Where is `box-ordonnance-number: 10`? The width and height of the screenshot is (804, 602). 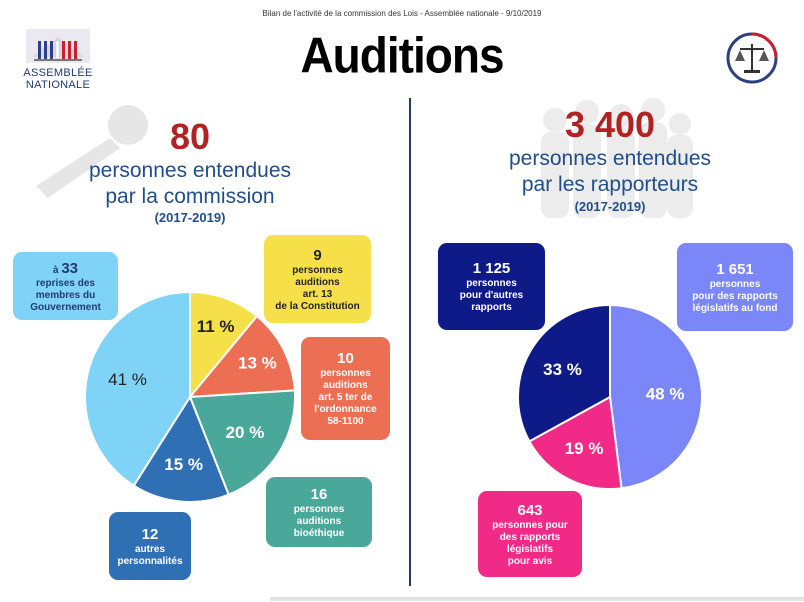
box-ordonnance-number: 10 is located at coordinates (345, 358).